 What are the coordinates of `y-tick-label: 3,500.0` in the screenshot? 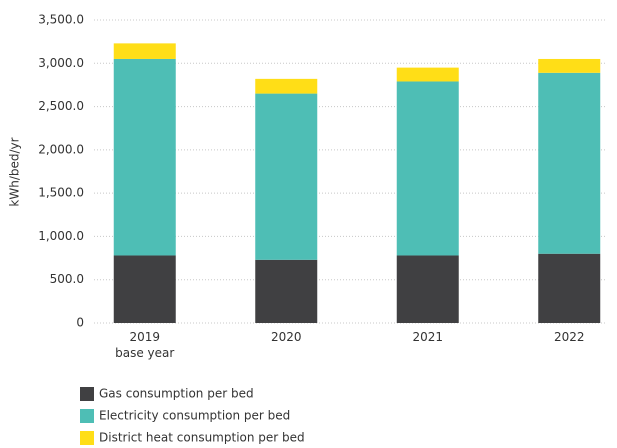 It's located at (61, 20).